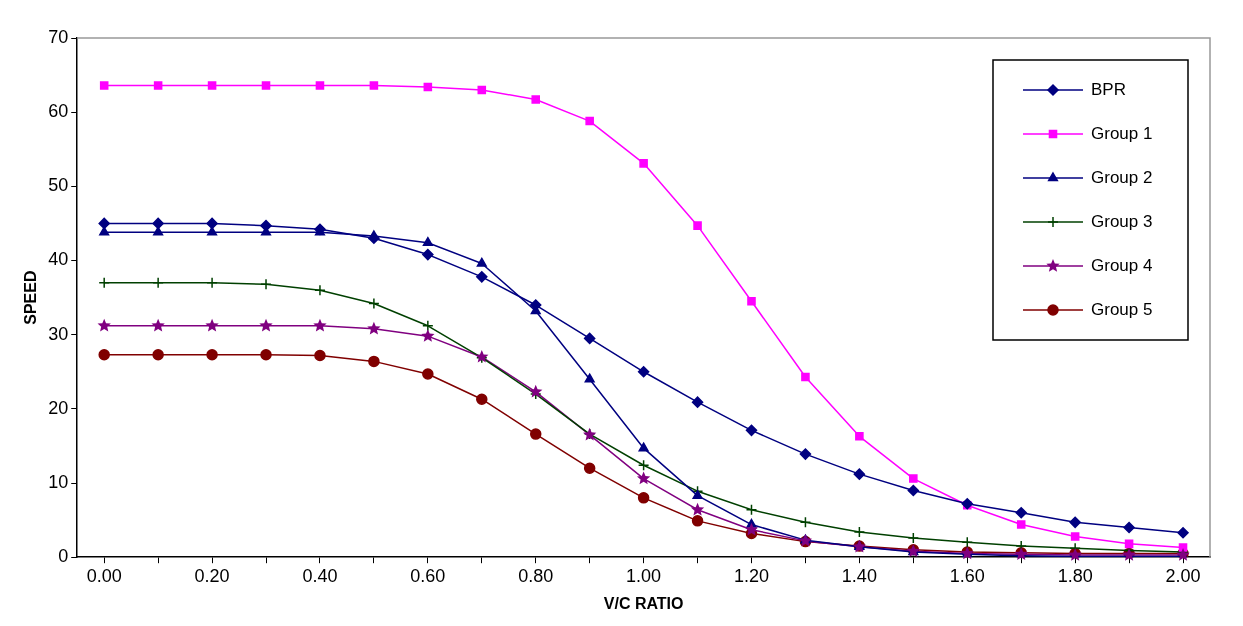 This screenshot has height=626, width=1243. I want to click on y-tick-label: 0, so click(63, 556).